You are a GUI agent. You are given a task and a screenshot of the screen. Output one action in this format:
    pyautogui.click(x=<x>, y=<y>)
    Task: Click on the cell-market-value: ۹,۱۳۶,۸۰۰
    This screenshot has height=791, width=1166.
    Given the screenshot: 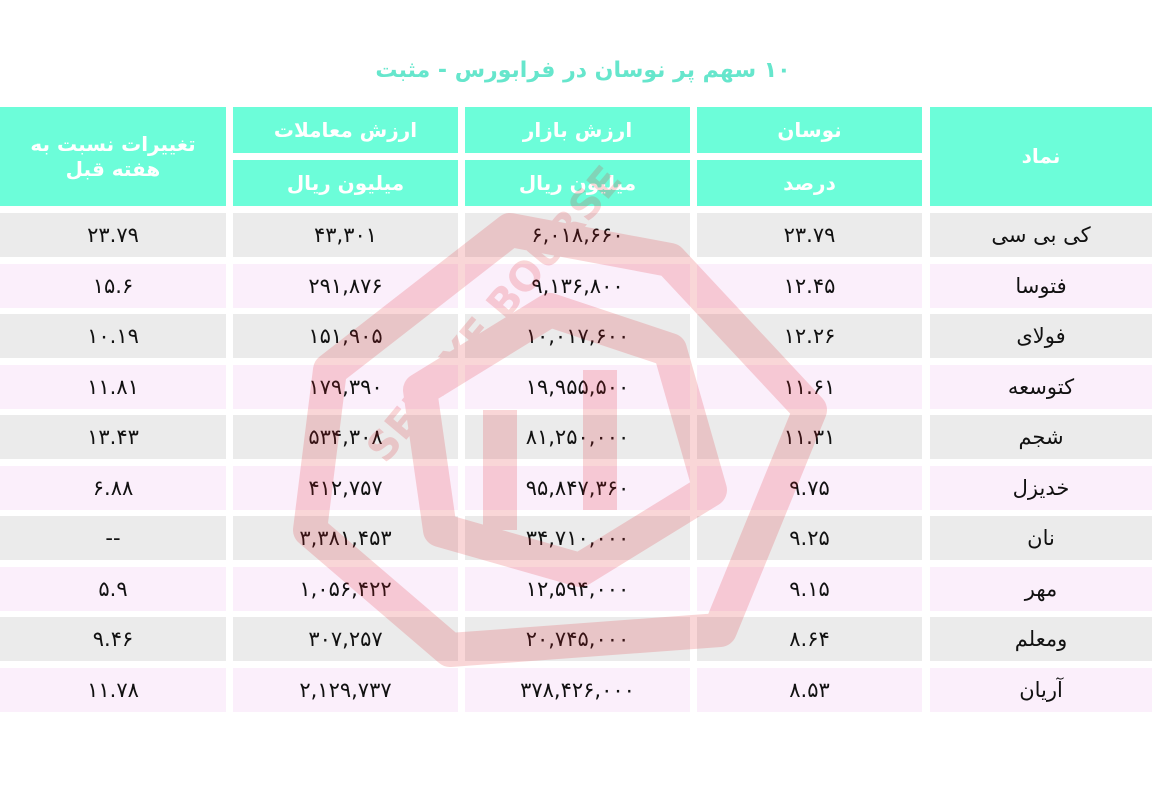 What is the action you would take?
    pyautogui.click(x=577, y=285)
    